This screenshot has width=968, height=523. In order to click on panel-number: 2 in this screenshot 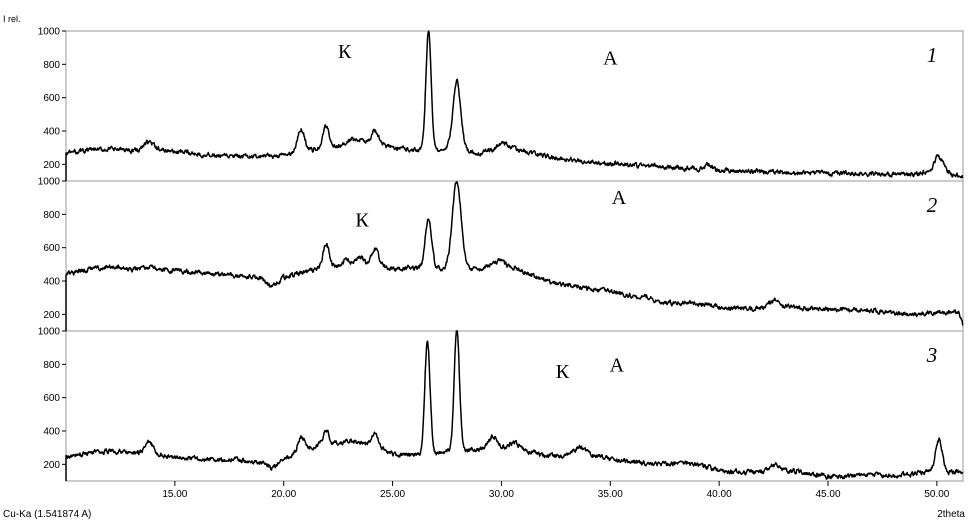, I will do `click(932, 205)`.